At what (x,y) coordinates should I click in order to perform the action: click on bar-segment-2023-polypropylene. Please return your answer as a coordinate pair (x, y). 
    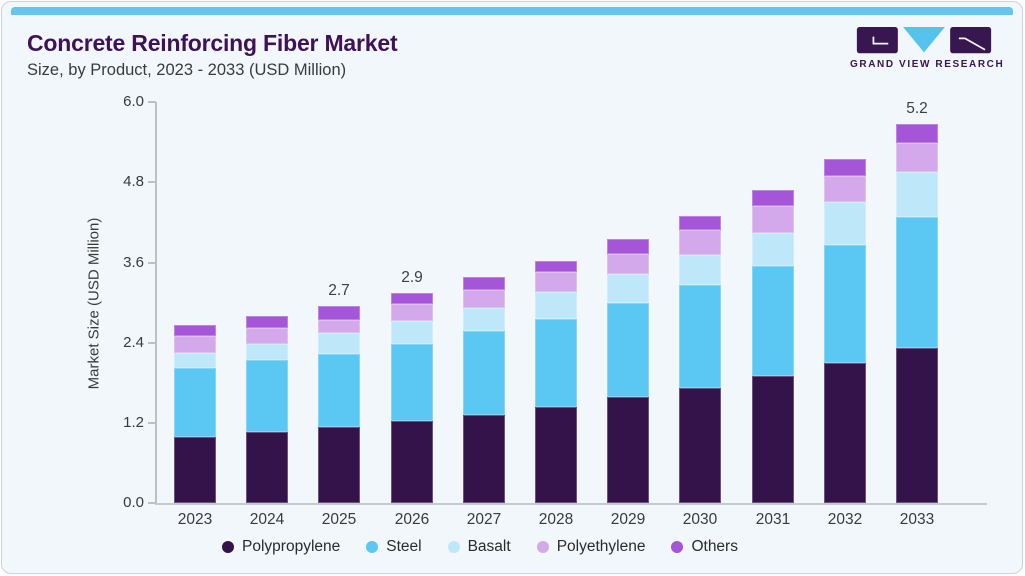
    Looking at the image, I should click on (195, 470).